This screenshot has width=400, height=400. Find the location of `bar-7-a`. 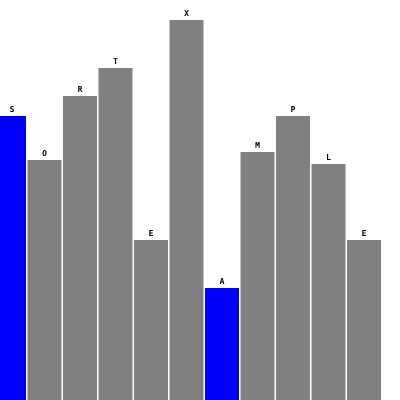

bar-7-a is located at coordinates (222, 344).